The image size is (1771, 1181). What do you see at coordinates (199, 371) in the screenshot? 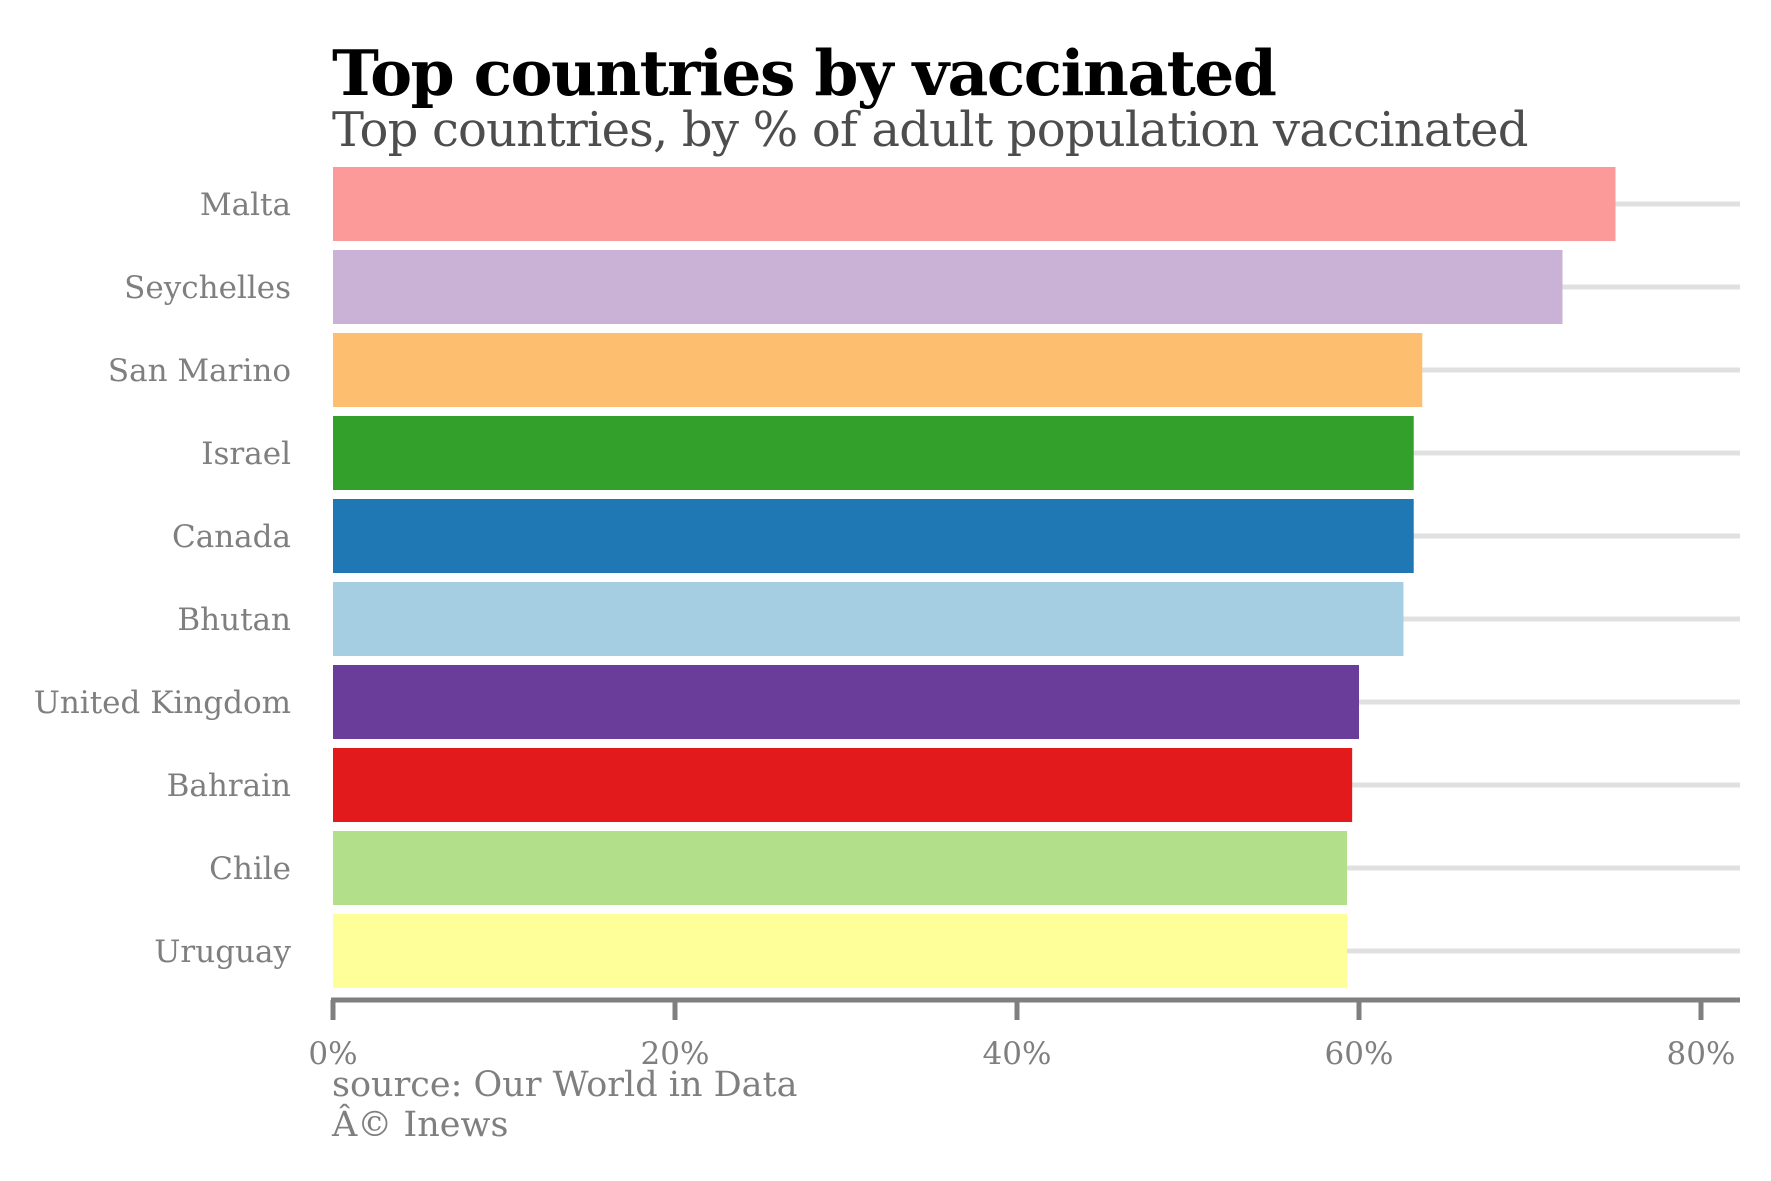
I see `category-label: San Marino` at bounding box center [199, 371].